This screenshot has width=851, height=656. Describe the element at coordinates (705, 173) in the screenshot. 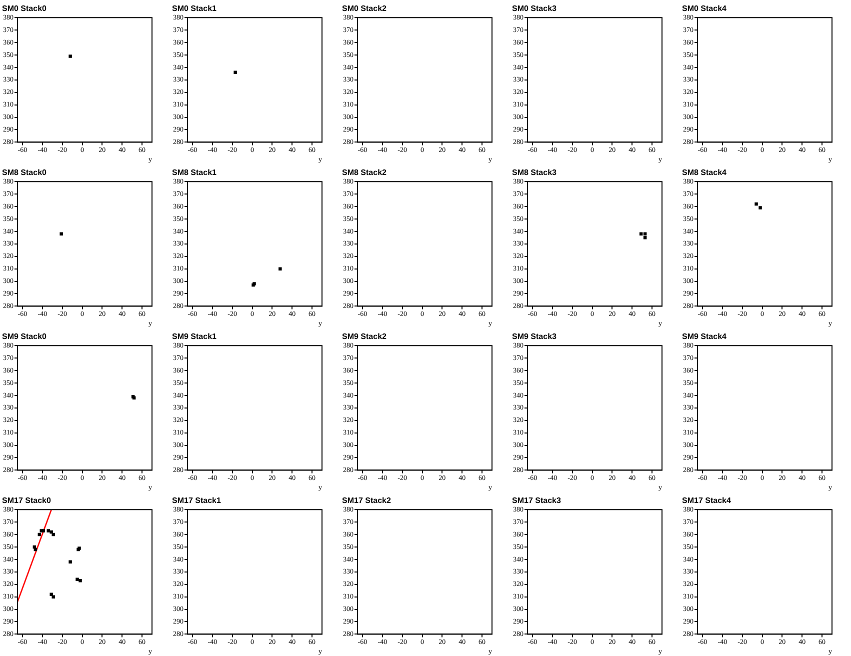

I see `chart-title: SM8 Stack4` at that location.